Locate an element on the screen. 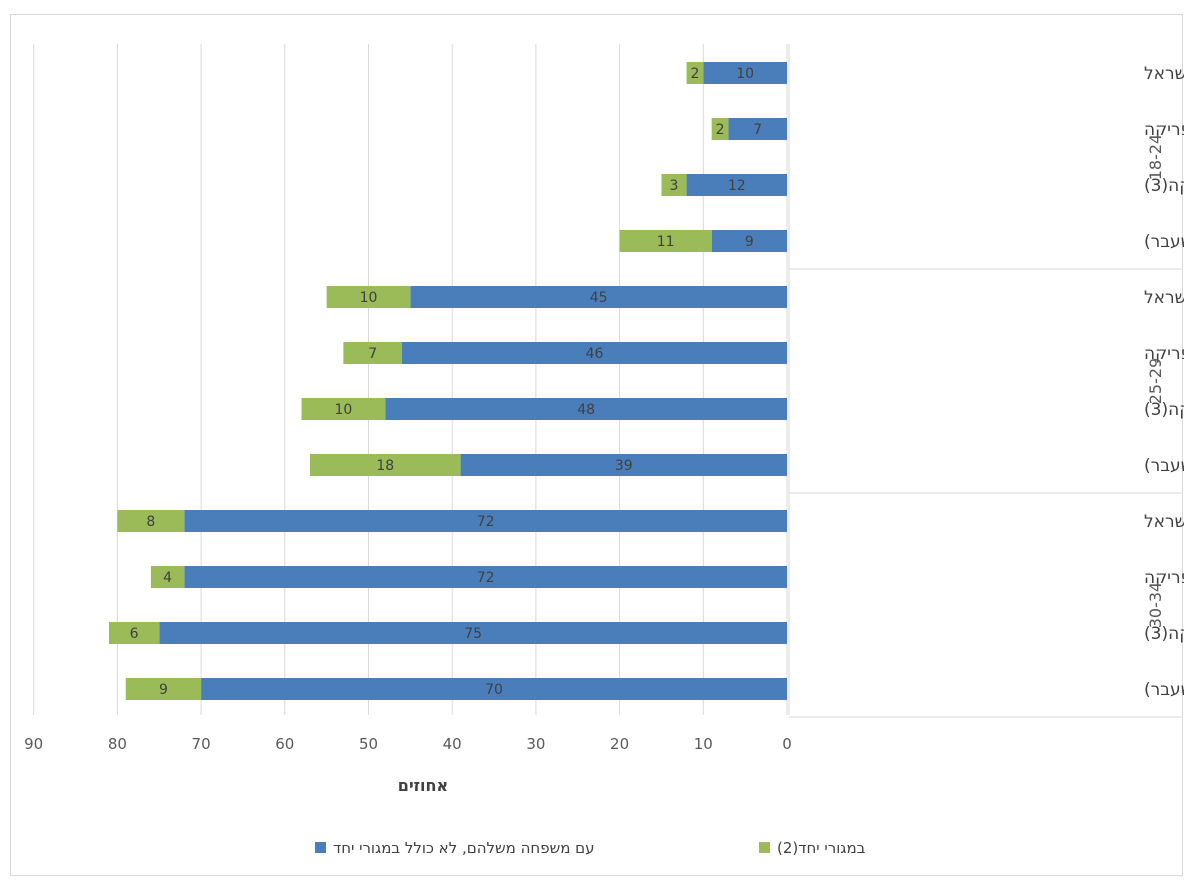 This screenshot has height=882, width=1194. data-label-together: 4 is located at coordinates (167, 578).